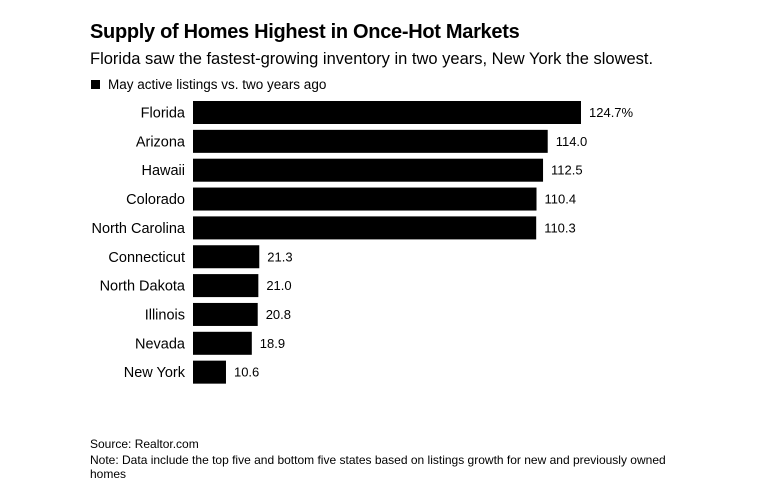 The width and height of the screenshot is (777, 491). Describe the element at coordinates (139, 229) in the screenshot. I see `category-label: North Carolina` at that location.